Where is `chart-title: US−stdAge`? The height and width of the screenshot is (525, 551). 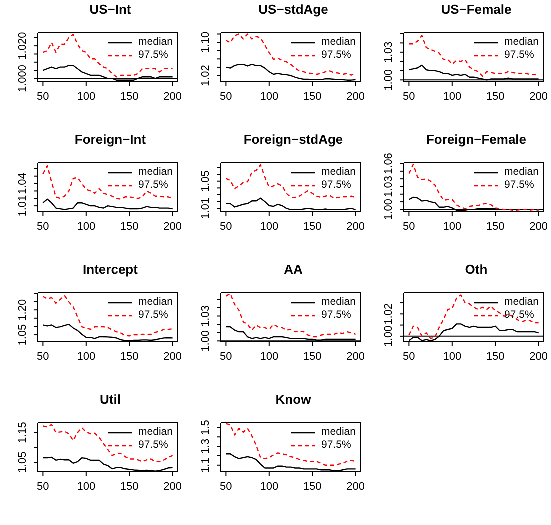 chart-title: US−stdAge is located at coordinates (294, 10).